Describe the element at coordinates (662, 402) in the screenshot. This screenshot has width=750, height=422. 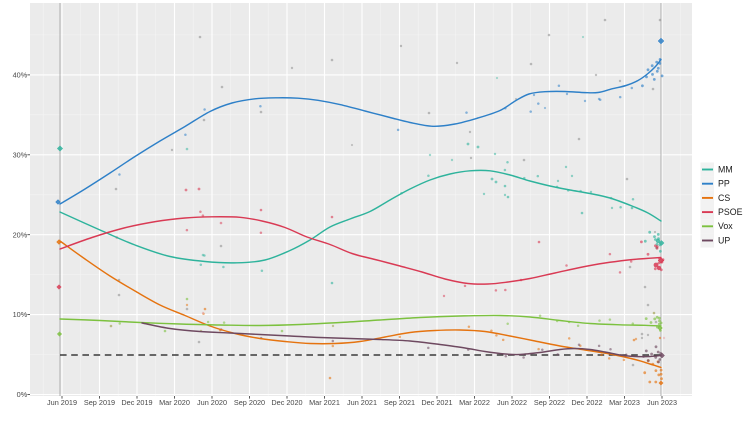
I see `svg-text: Jun 2023` at that location.